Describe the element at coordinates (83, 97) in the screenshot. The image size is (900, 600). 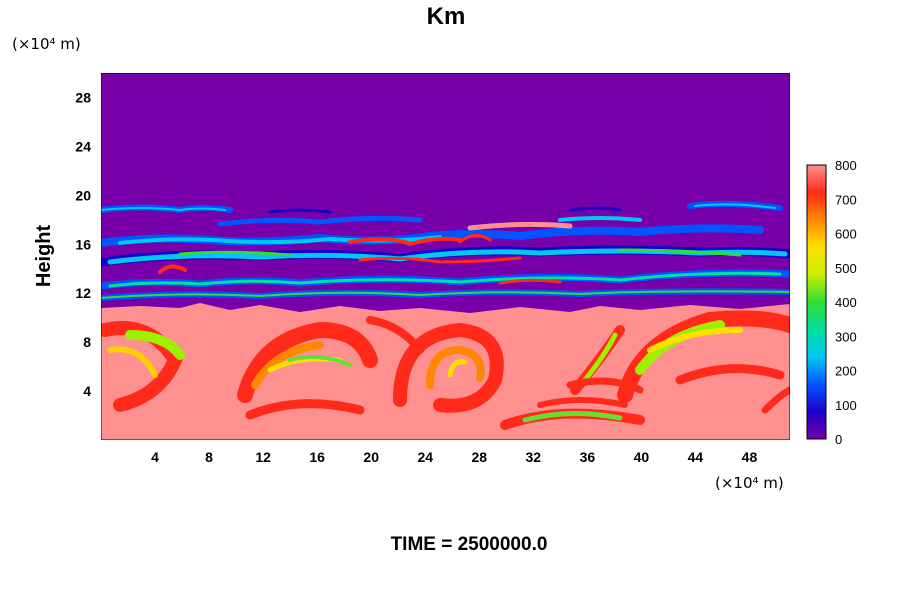
I see `y-tick-label: 28` at that location.